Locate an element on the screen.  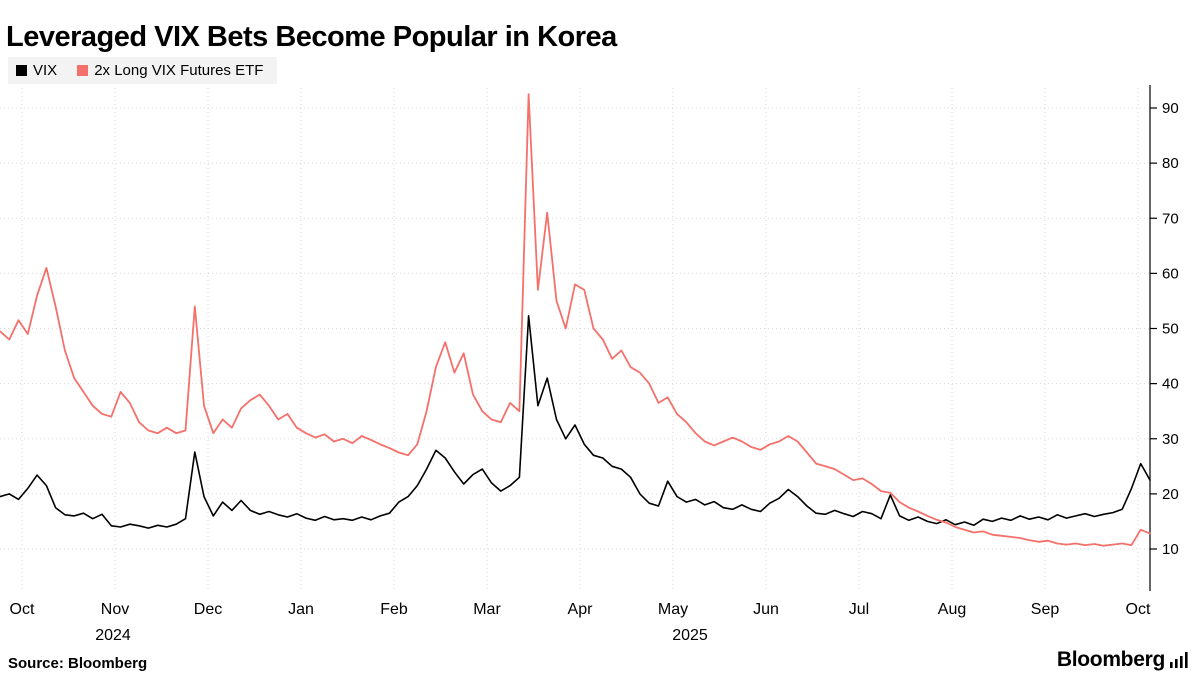
y-tick-label: 50 is located at coordinates (1170, 329).